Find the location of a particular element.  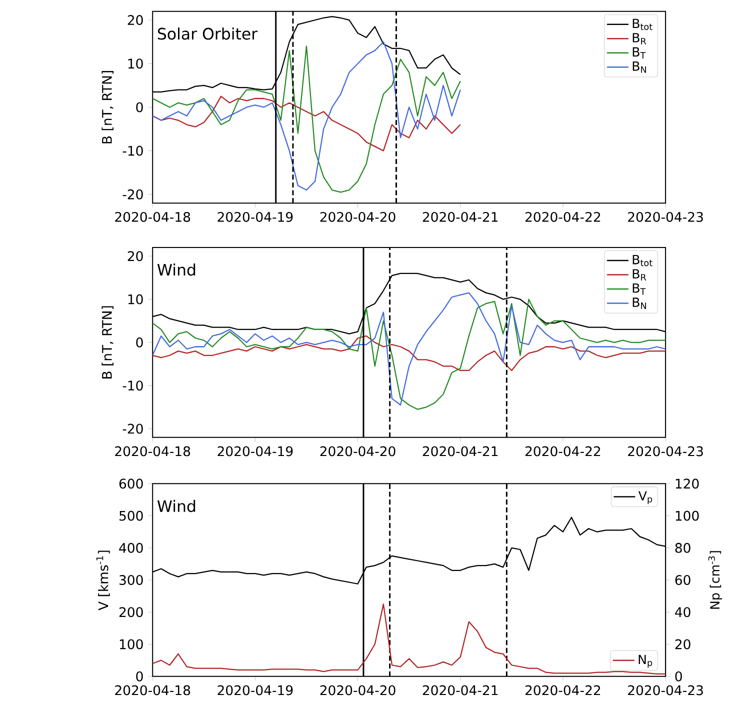

y-tick-label: 600 is located at coordinates (131, 483).